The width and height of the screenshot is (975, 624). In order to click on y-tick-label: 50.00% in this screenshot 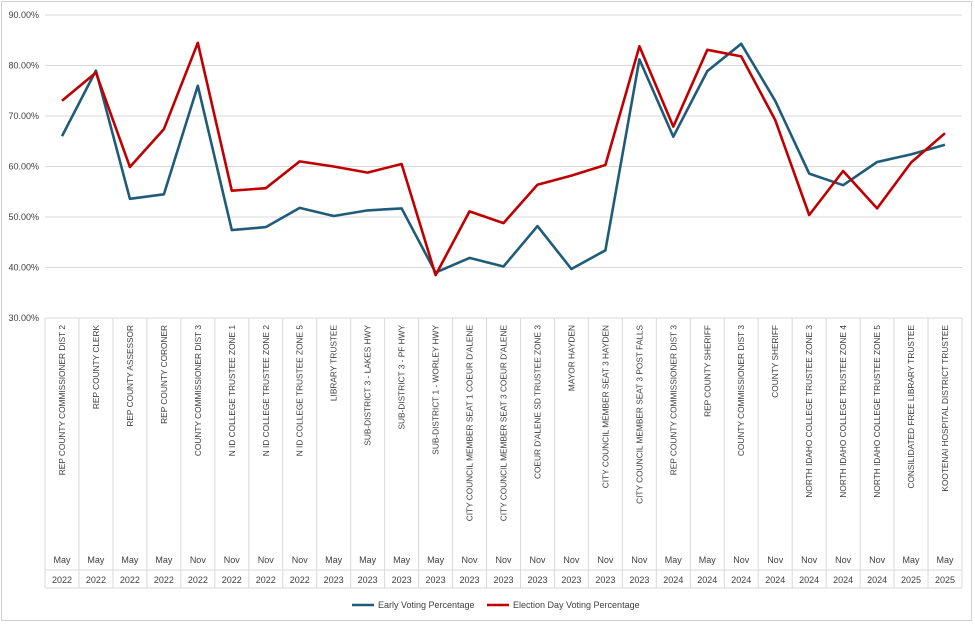, I will do `click(23, 217)`.